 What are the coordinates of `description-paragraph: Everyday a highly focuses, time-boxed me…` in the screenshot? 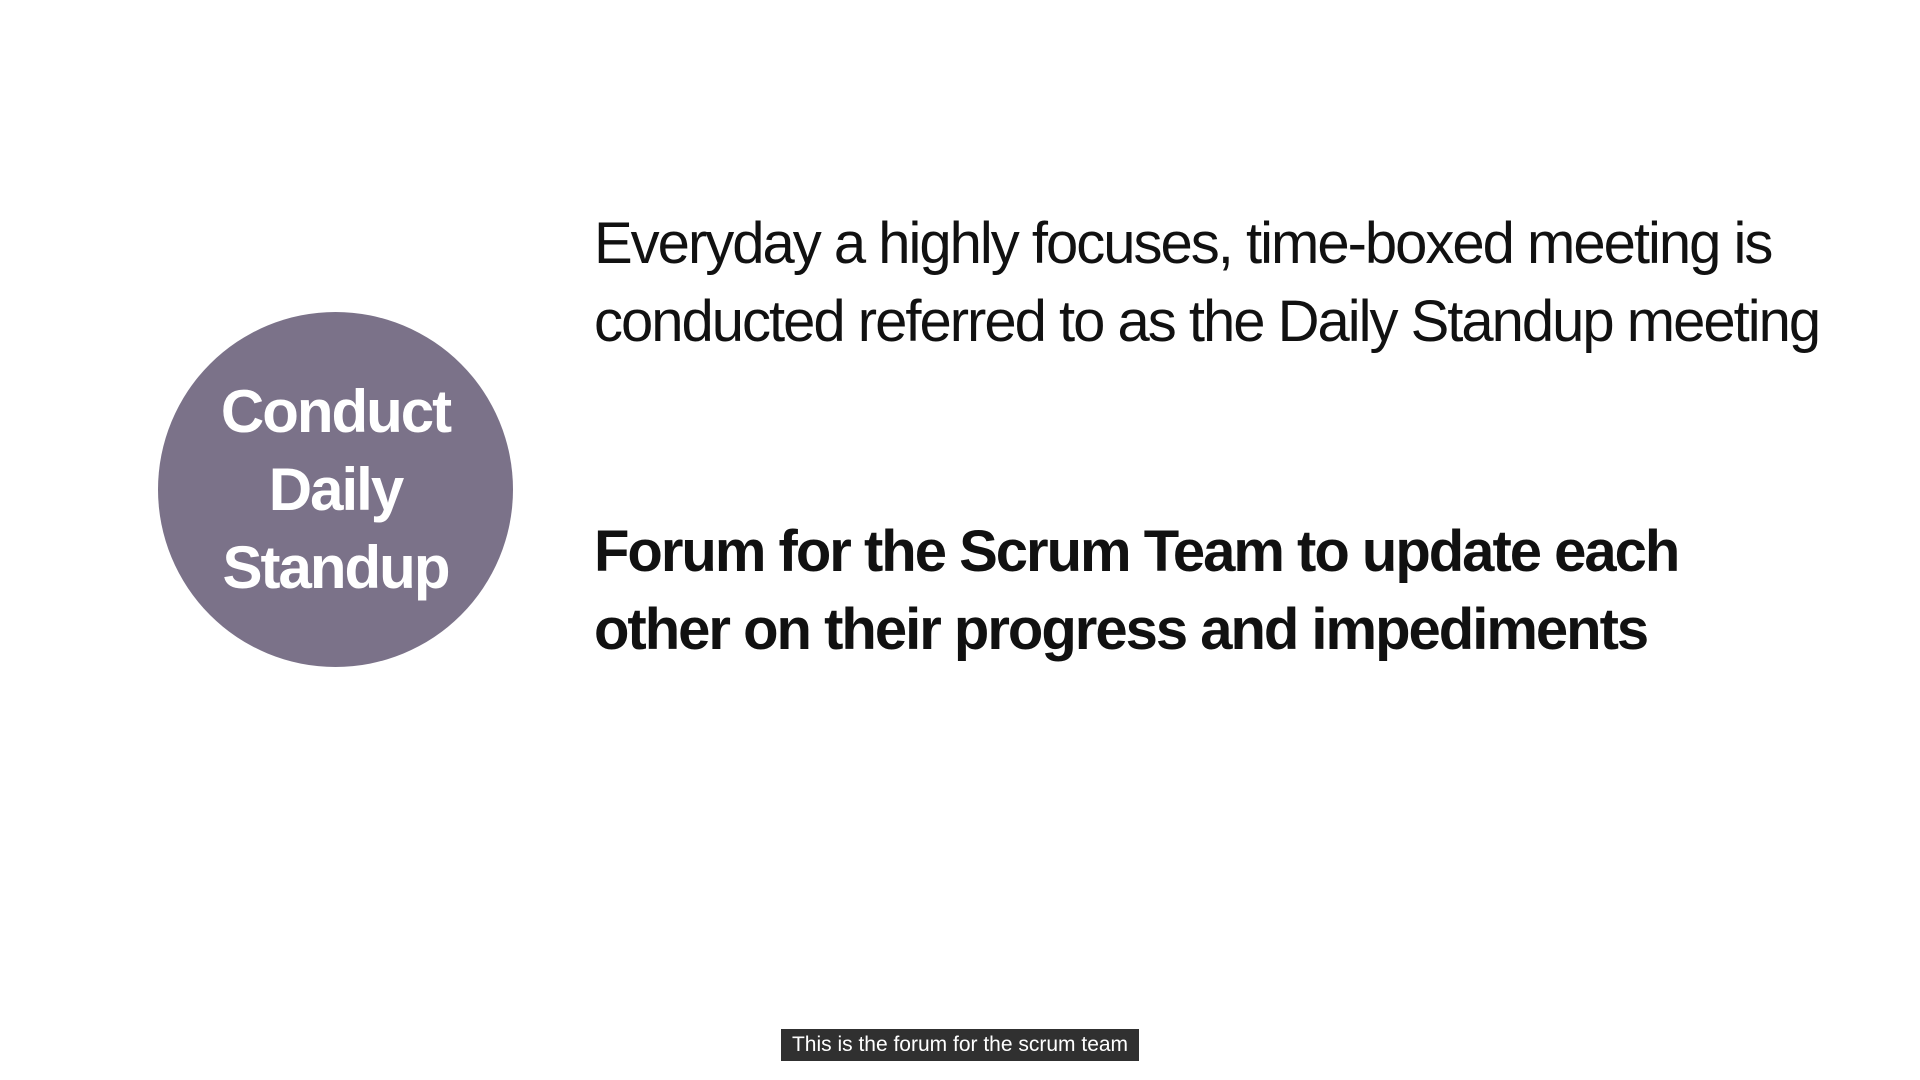 It's located at (1207, 282).